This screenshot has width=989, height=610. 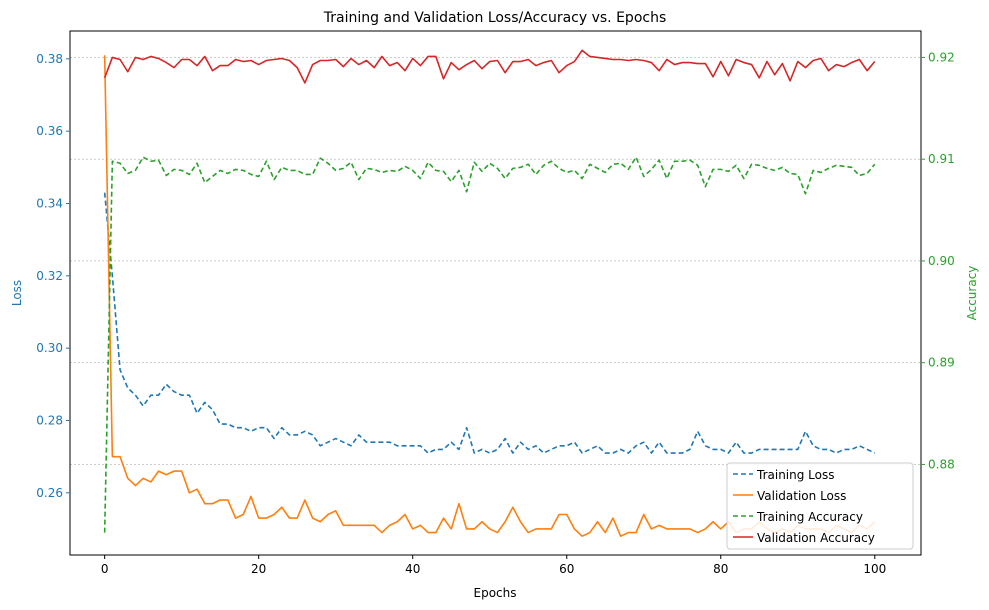 What do you see at coordinates (941, 261) in the screenshot?
I see `y-right-tick-label: 0.90` at bounding box center [941, 261].